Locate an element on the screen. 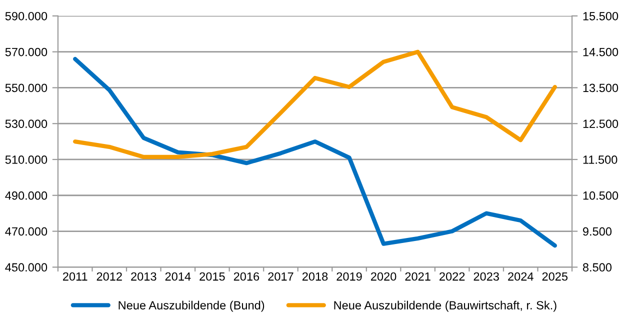  x-tick-label: 2022 is located at coordinates (452, 276).